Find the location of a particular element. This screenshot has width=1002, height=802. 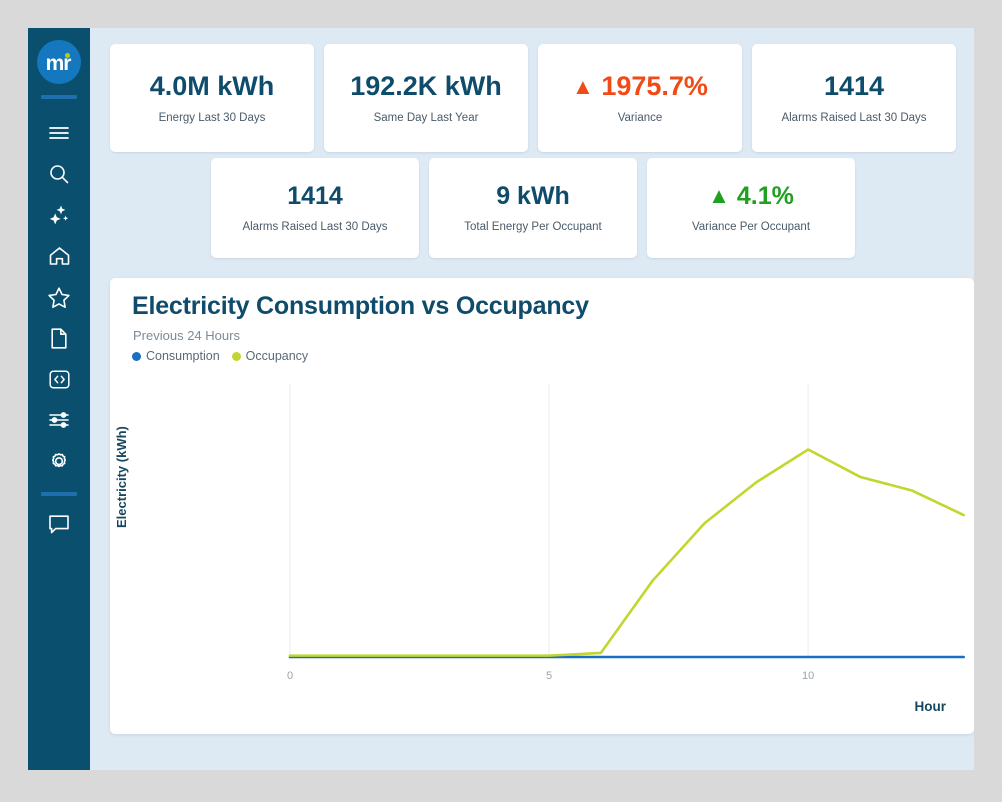

sidebar-item-favorites is located at coordinates (59, 297).